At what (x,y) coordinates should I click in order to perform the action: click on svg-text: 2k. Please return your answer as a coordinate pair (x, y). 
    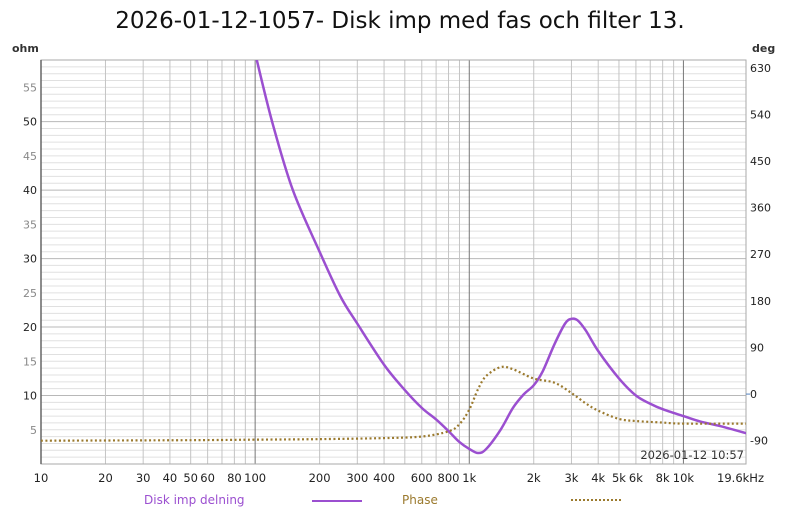
    Looking at the image, I should click on (534, 478).